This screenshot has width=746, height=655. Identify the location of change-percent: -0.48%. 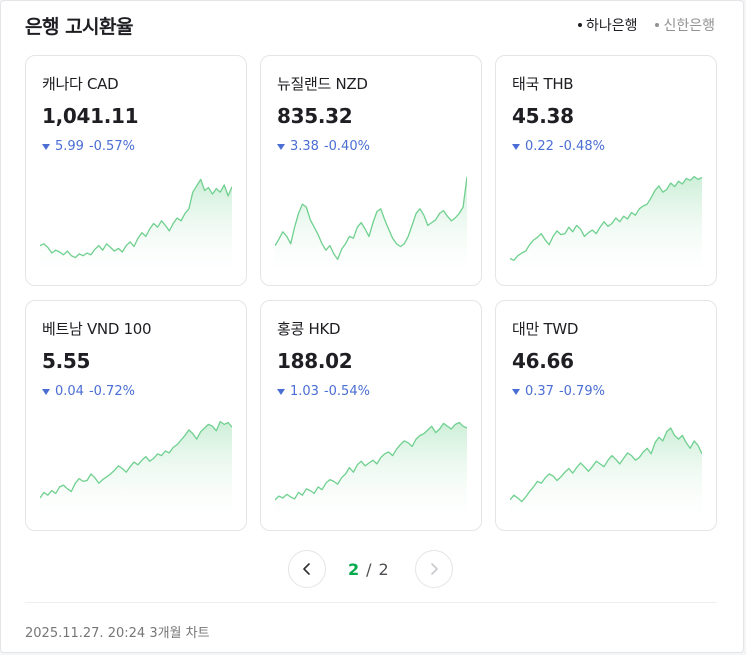
(581, 146).